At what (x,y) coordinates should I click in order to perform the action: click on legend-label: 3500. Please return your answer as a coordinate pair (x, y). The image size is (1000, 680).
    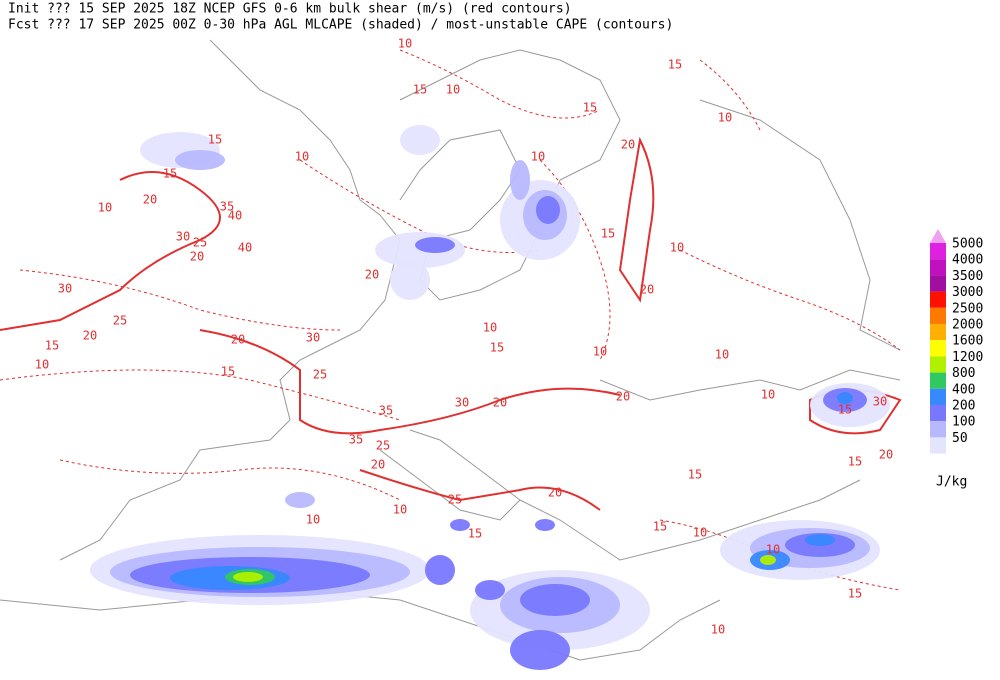
    Looking at the image, I should click on (967, 276).